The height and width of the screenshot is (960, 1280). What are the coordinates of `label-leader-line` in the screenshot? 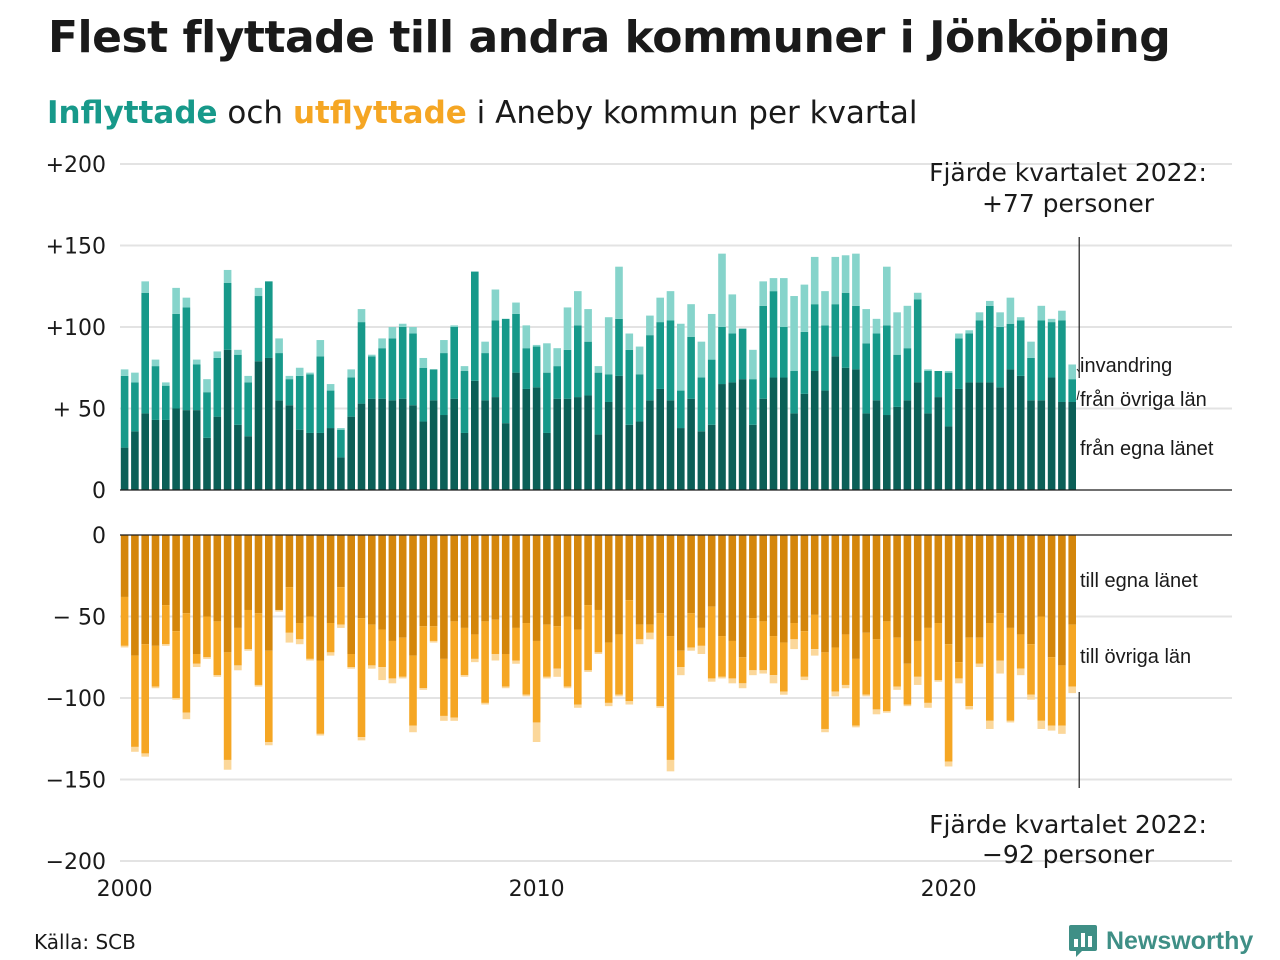 It's located at (1078, 395).